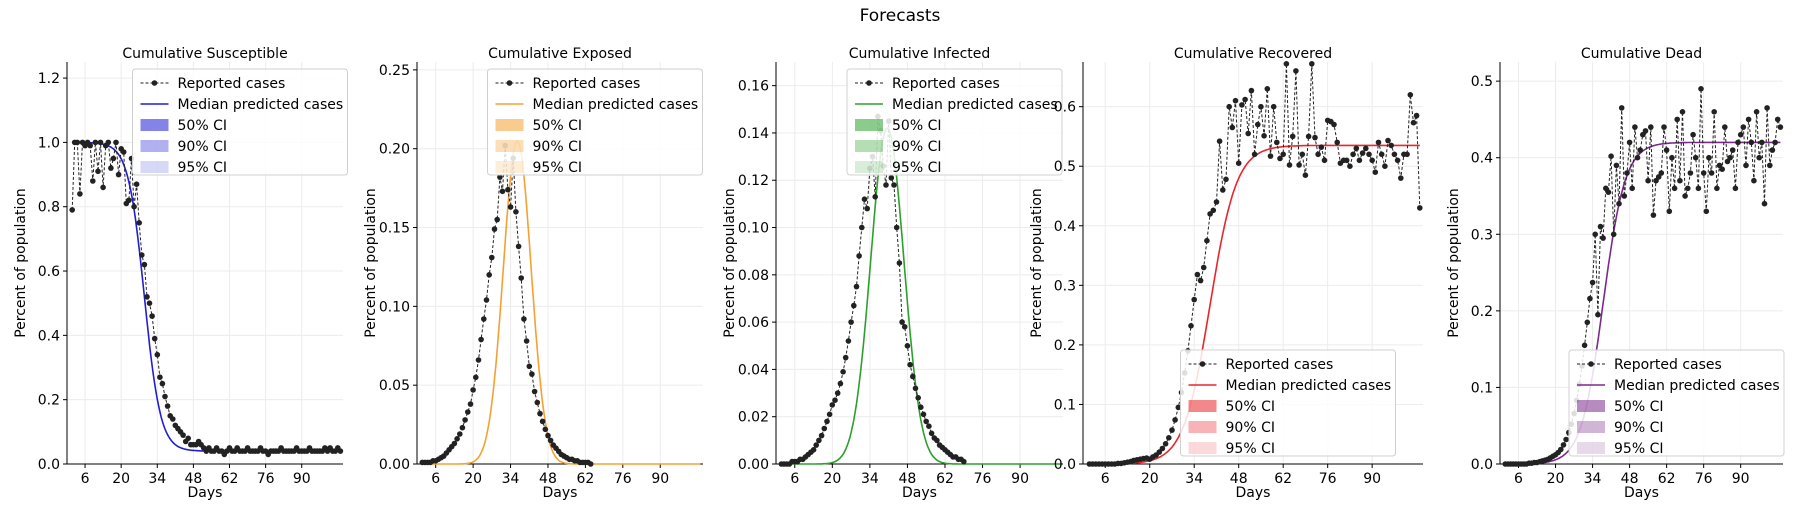 The height and width of the screenshot is (514, 1800). Describe the element at coordinates (1668, 365) in the screenshot. I see `legend-label: Reported cases` at that location.